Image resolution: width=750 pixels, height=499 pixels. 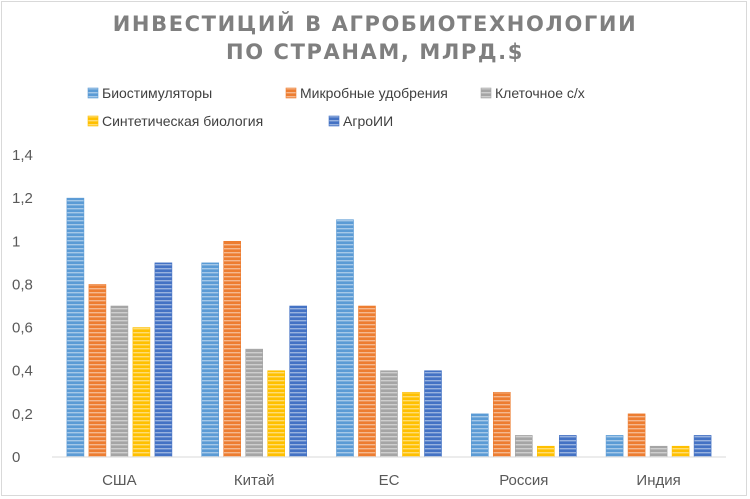 I want to click on y-axis: 0 0,2 0,4 0,6 0,8 1 1,2 1,4, so click(x=22, y=306).